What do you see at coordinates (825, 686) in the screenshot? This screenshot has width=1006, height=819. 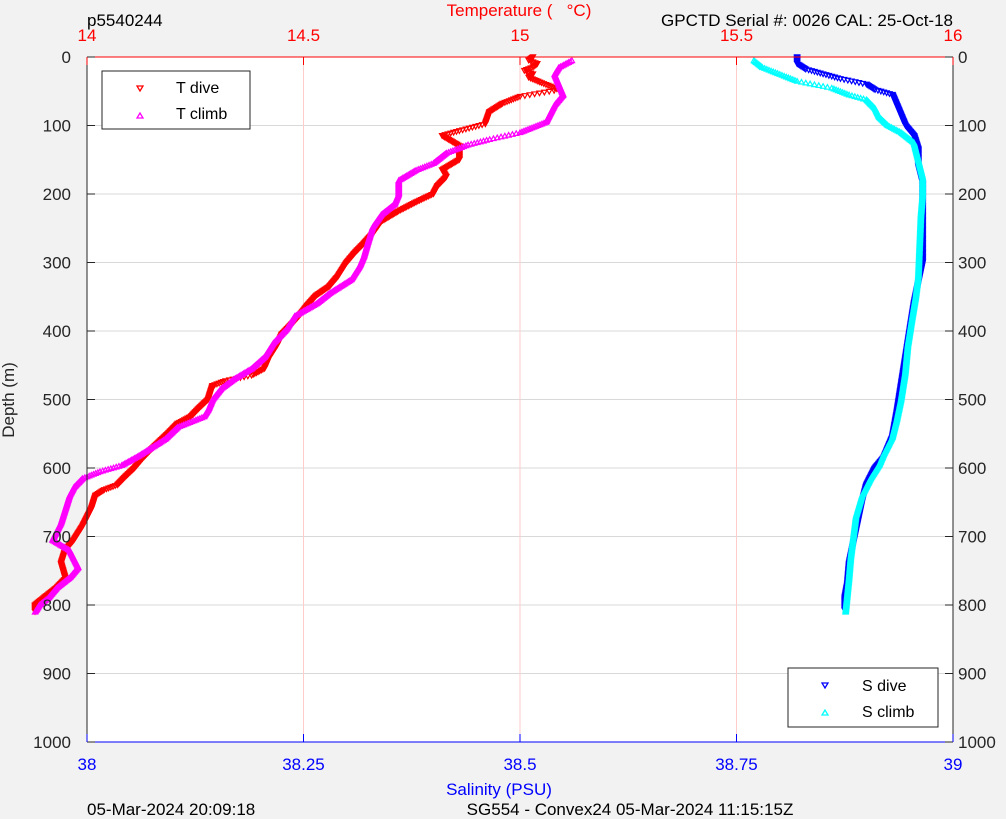 I see `s-dive-legend-marker` at bounding box center [825, 686].